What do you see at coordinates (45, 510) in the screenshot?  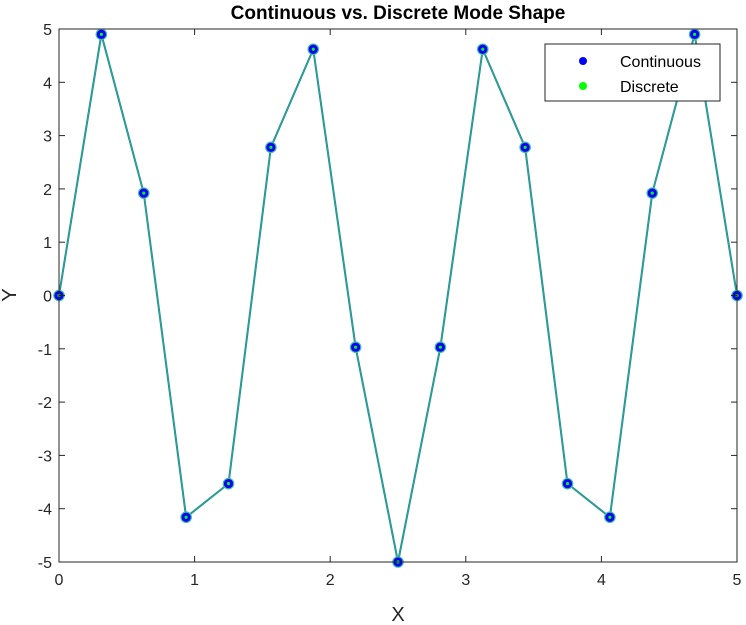 I see `y-tick-label: -4` at bounding box center [45, 510].